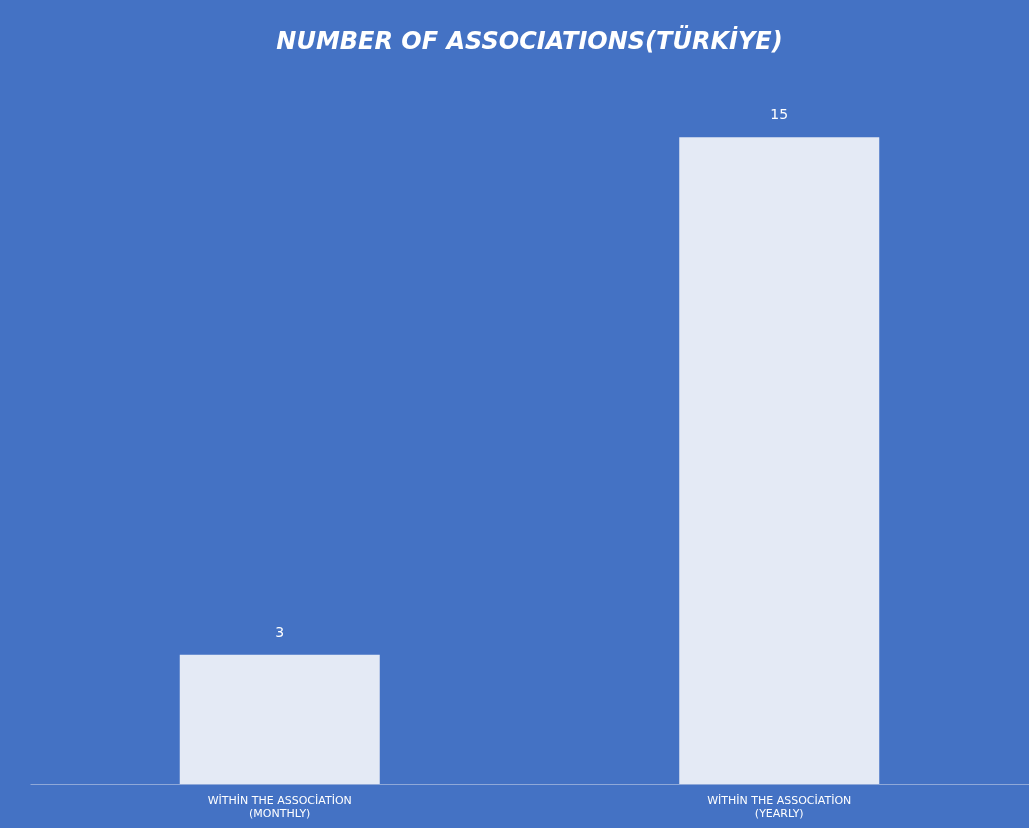 The width and height of the screenshot is (1029, 828). Describe the element at coordinates (529, 40) in the screenshot. I see `chart-title: NUMBER OF ASSOCIATIONS(TÜRKİYE)` at that location.